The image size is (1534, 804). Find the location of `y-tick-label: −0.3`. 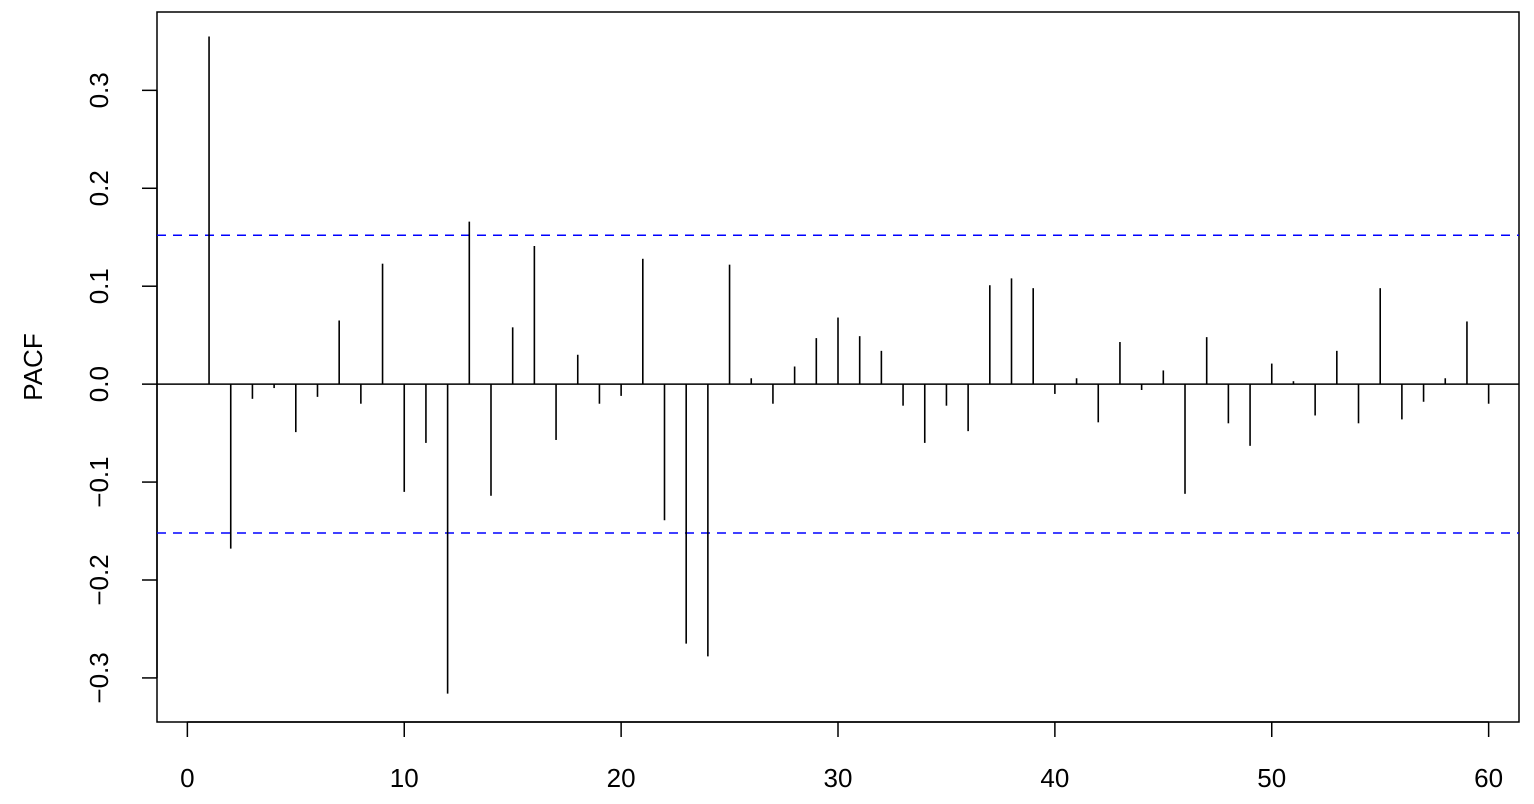

y-tick-label: −0.3 is located at coordinates (99, 677).